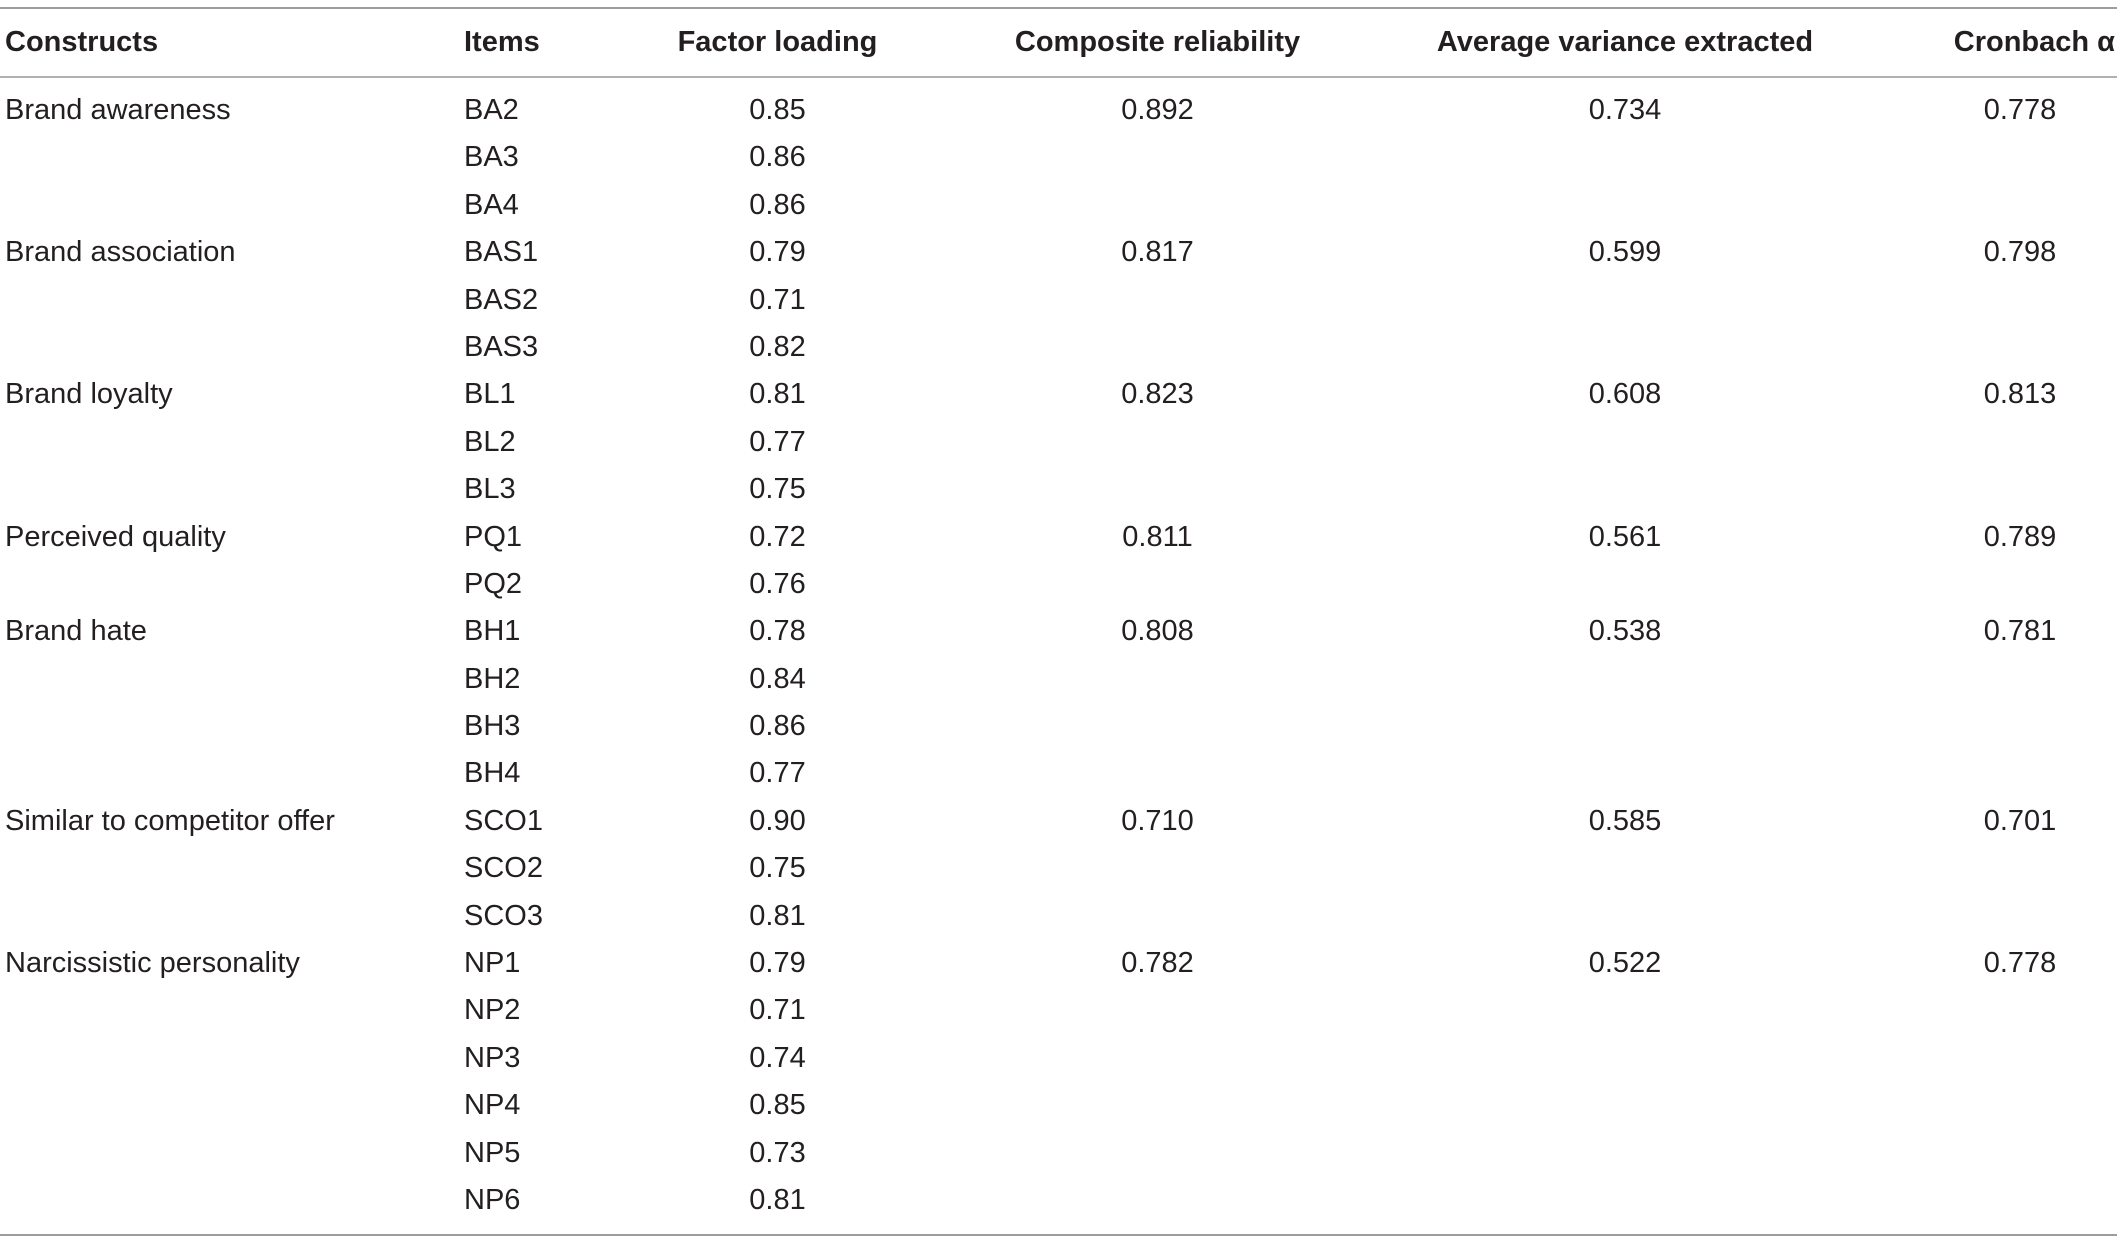  I want to click on composite-reliability-cell: 0.808, so click(1157, 631).